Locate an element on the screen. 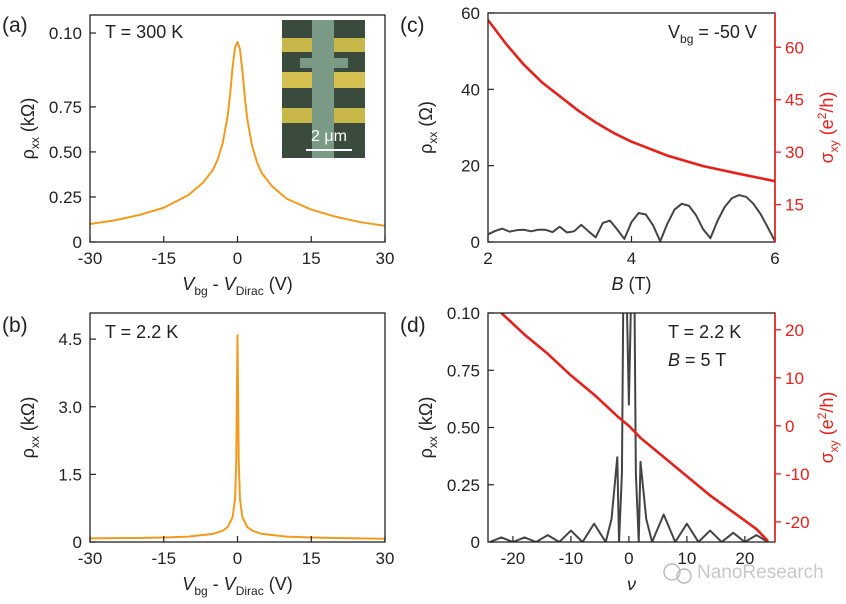  panel-label: (d) is located at coordinates (413, 325).